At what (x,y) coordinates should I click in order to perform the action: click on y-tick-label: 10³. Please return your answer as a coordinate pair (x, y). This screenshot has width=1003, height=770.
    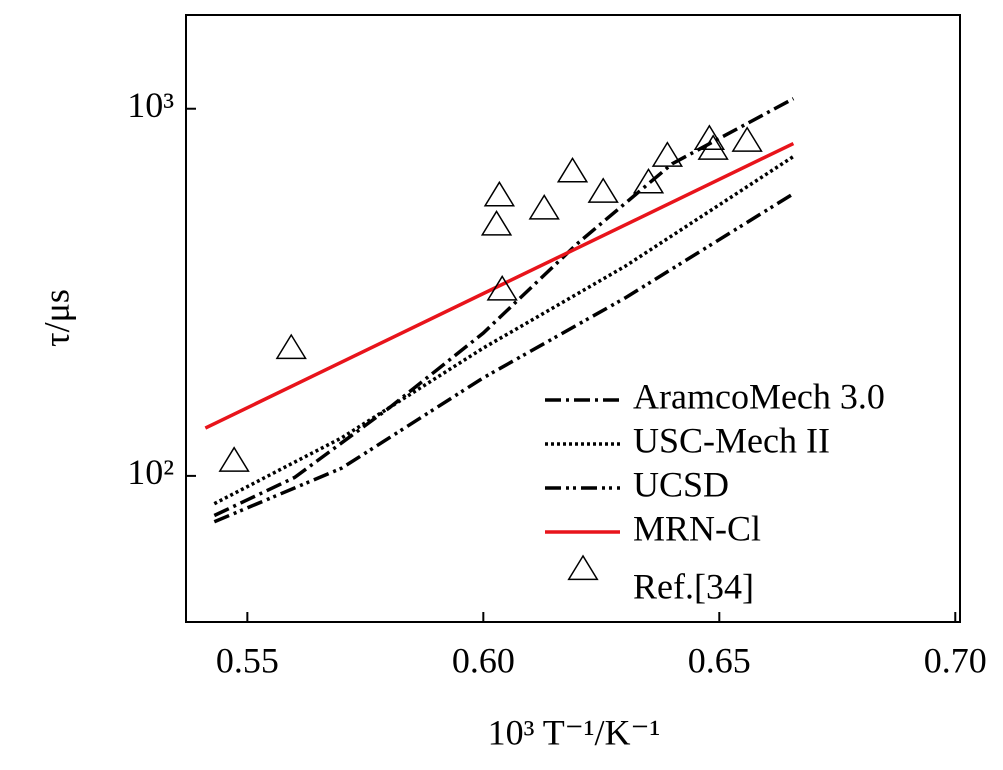
    Looking at the image, I should click on (150, 105).